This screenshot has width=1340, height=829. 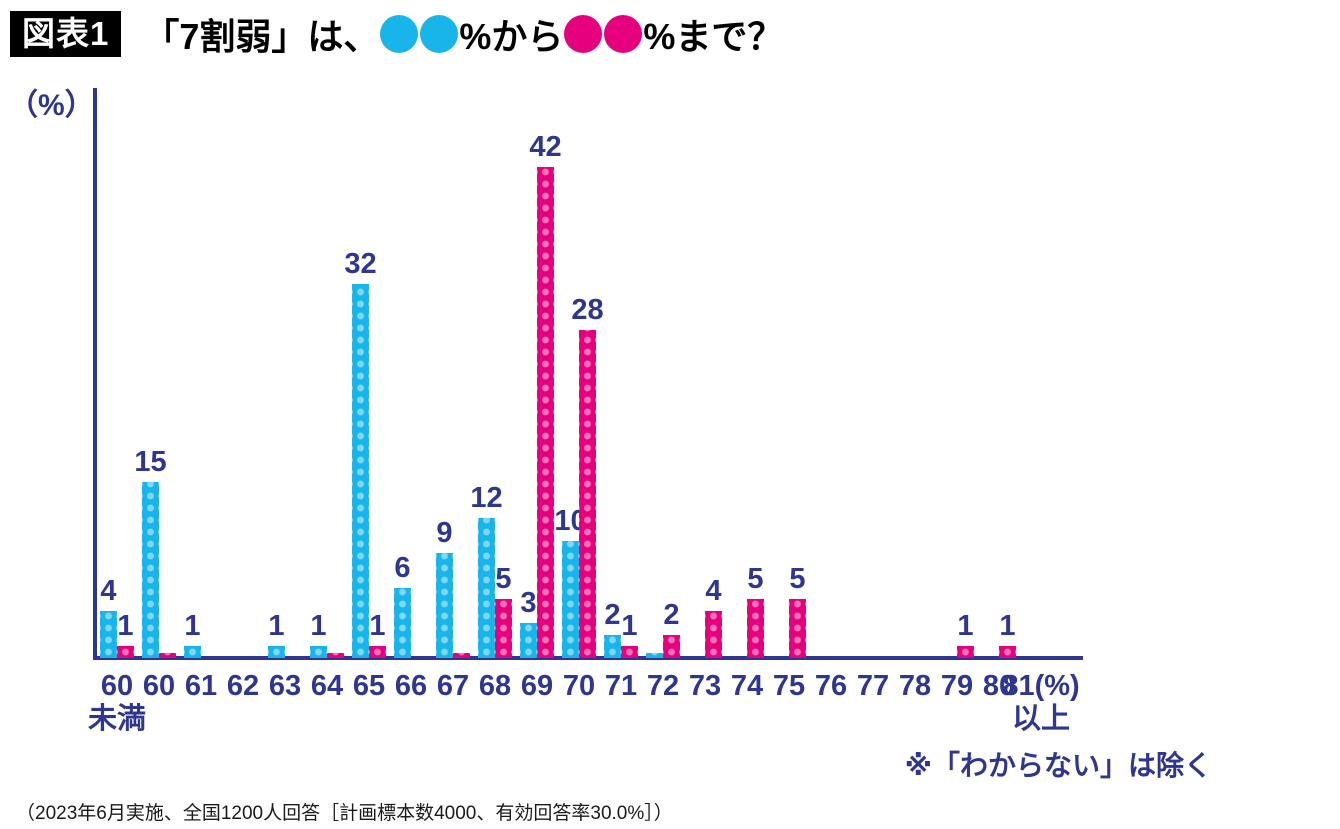 I want to click on magenta-dot-icon, so click(x=583, y=34).